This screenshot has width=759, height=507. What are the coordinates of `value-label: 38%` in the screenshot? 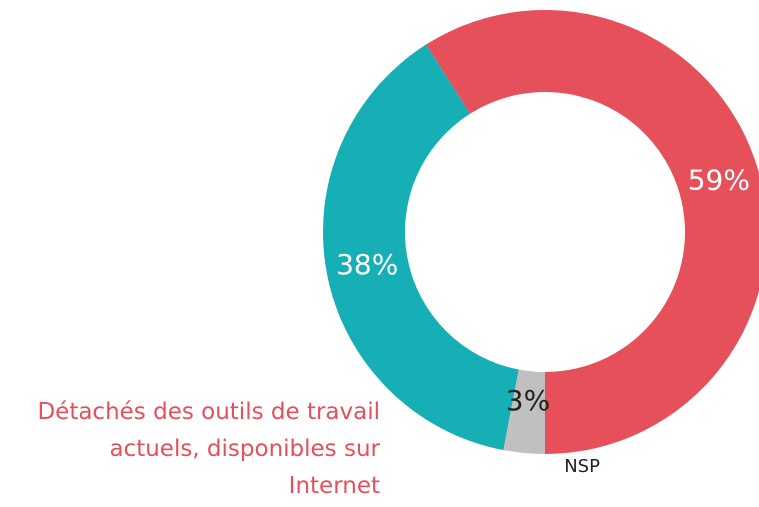 It's located at (367, 264).